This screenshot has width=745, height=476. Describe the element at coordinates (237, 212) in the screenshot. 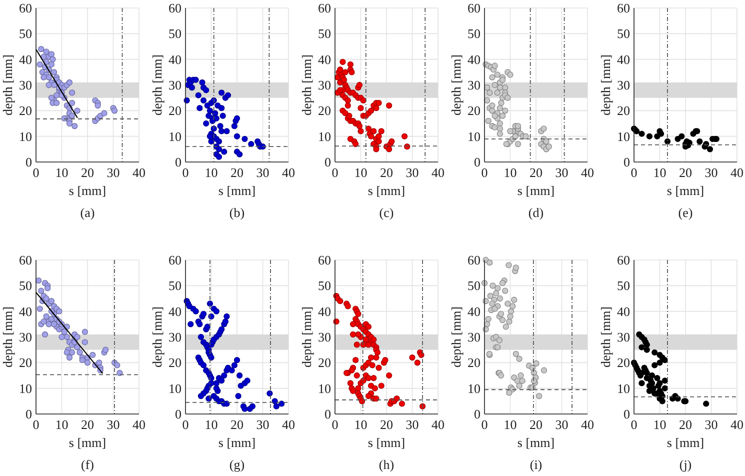

I see `text: (b)` at that location.